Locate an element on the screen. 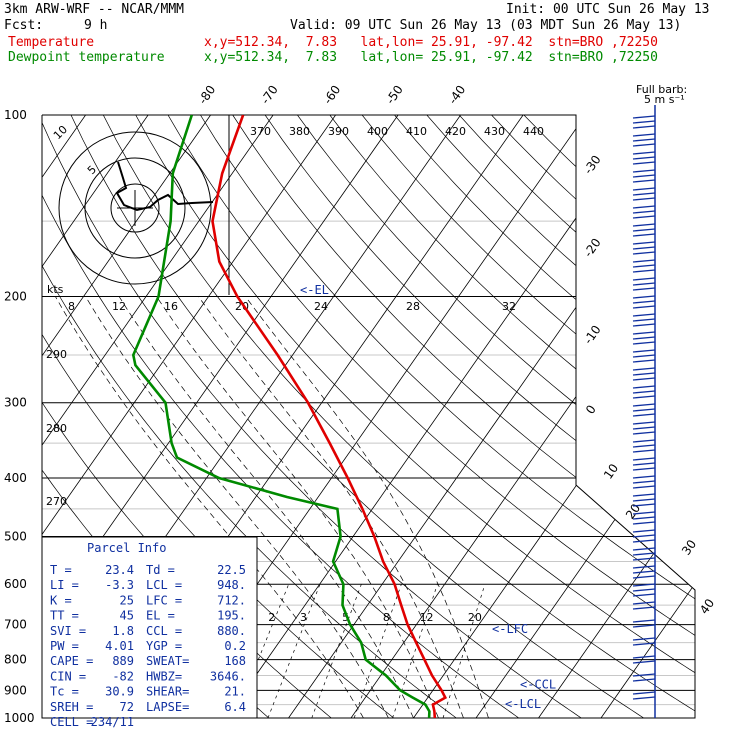 Image resolution: width=740 pixels, height=740 pixels. speed-tick-32: 32 is located at coordinates (509, 306).